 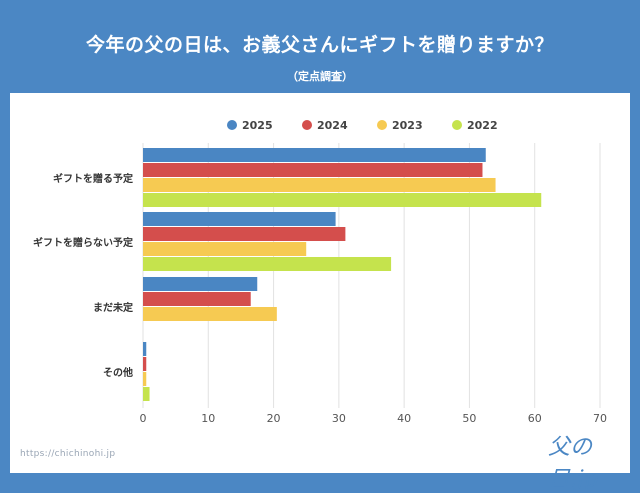 I want to click on site-logo: 父の日.jp, so click(x=589, y=461).